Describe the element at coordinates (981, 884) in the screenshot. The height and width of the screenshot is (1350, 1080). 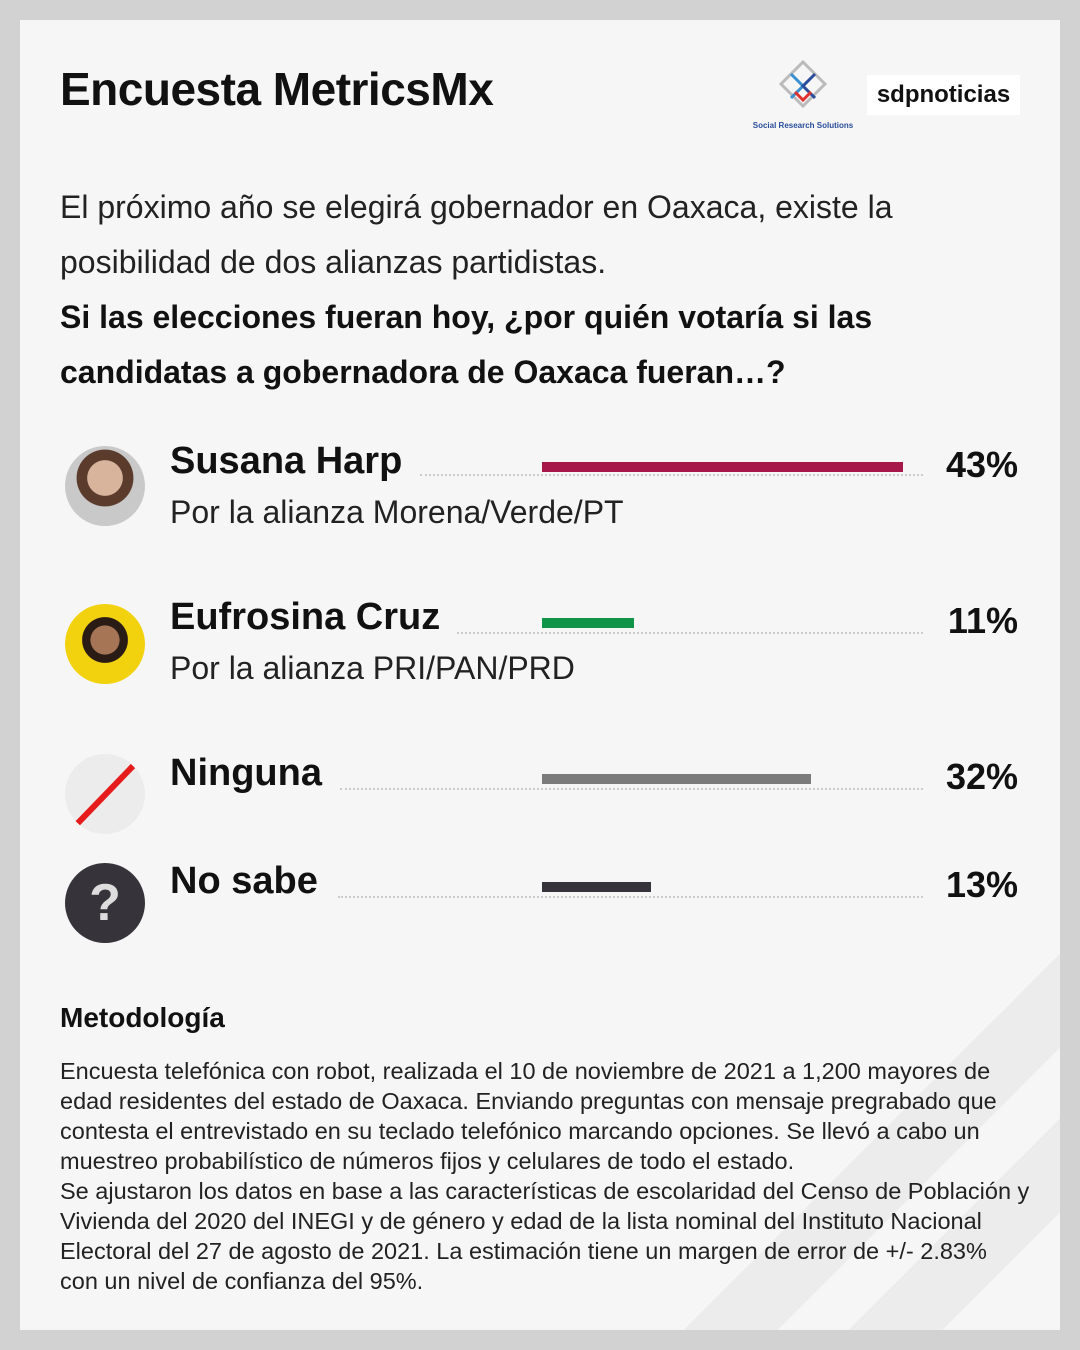
I see `percentage-label: 13%` at that location.